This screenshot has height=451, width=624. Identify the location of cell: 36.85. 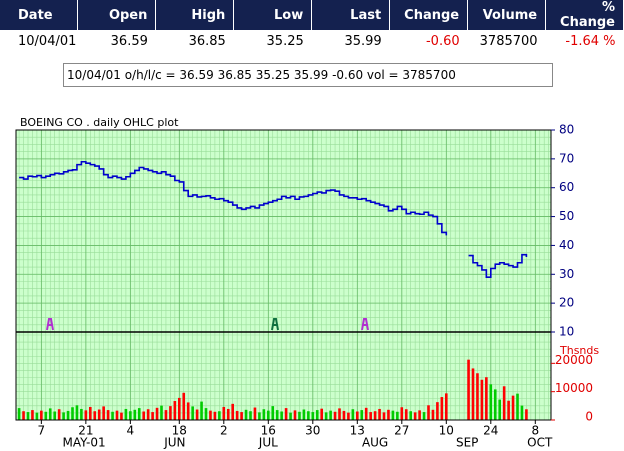
(207, 41).